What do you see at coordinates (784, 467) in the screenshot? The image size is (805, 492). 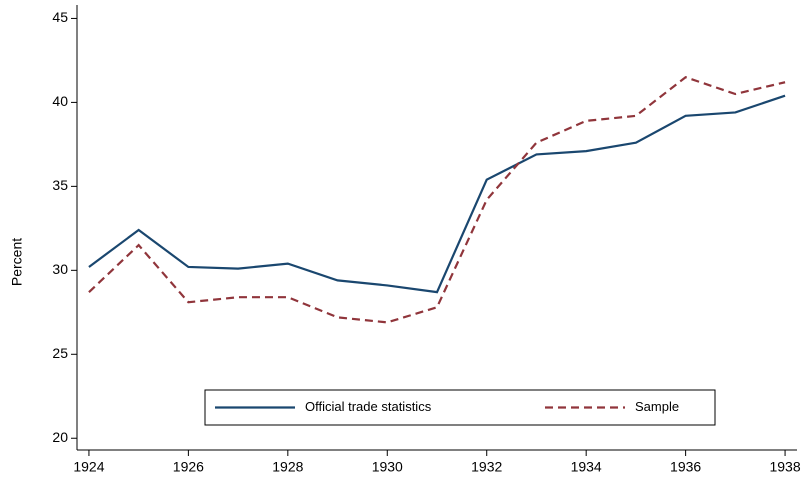 I see `x-tick-label: 1938` at bounding box center [784, 467].